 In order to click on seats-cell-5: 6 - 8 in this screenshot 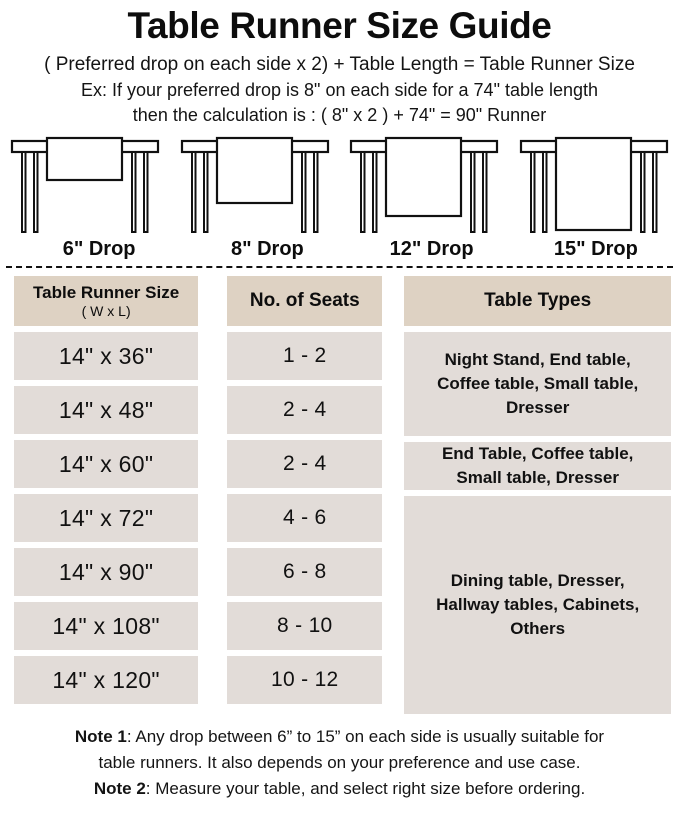, I will do `click(305, 572)`.